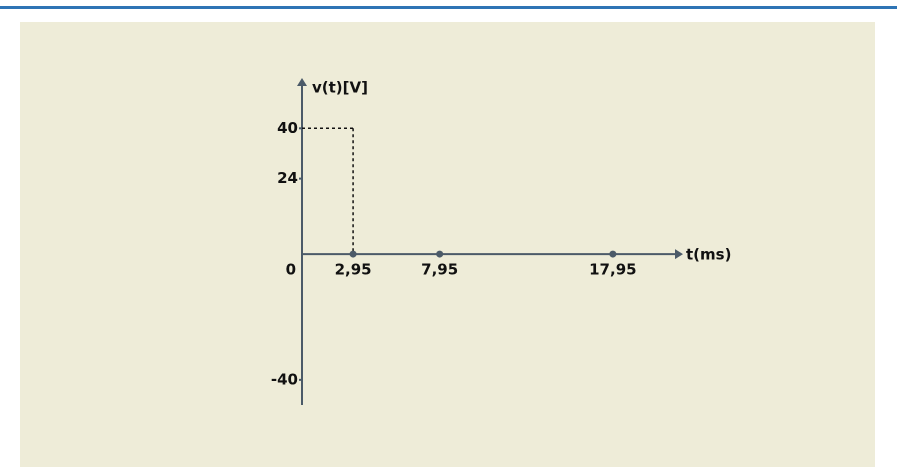 This screenshot has height=467, width=897. Describe the element at coordinates (284, 379) in the screenshot. I see `y-tick-label: -40` at that location.